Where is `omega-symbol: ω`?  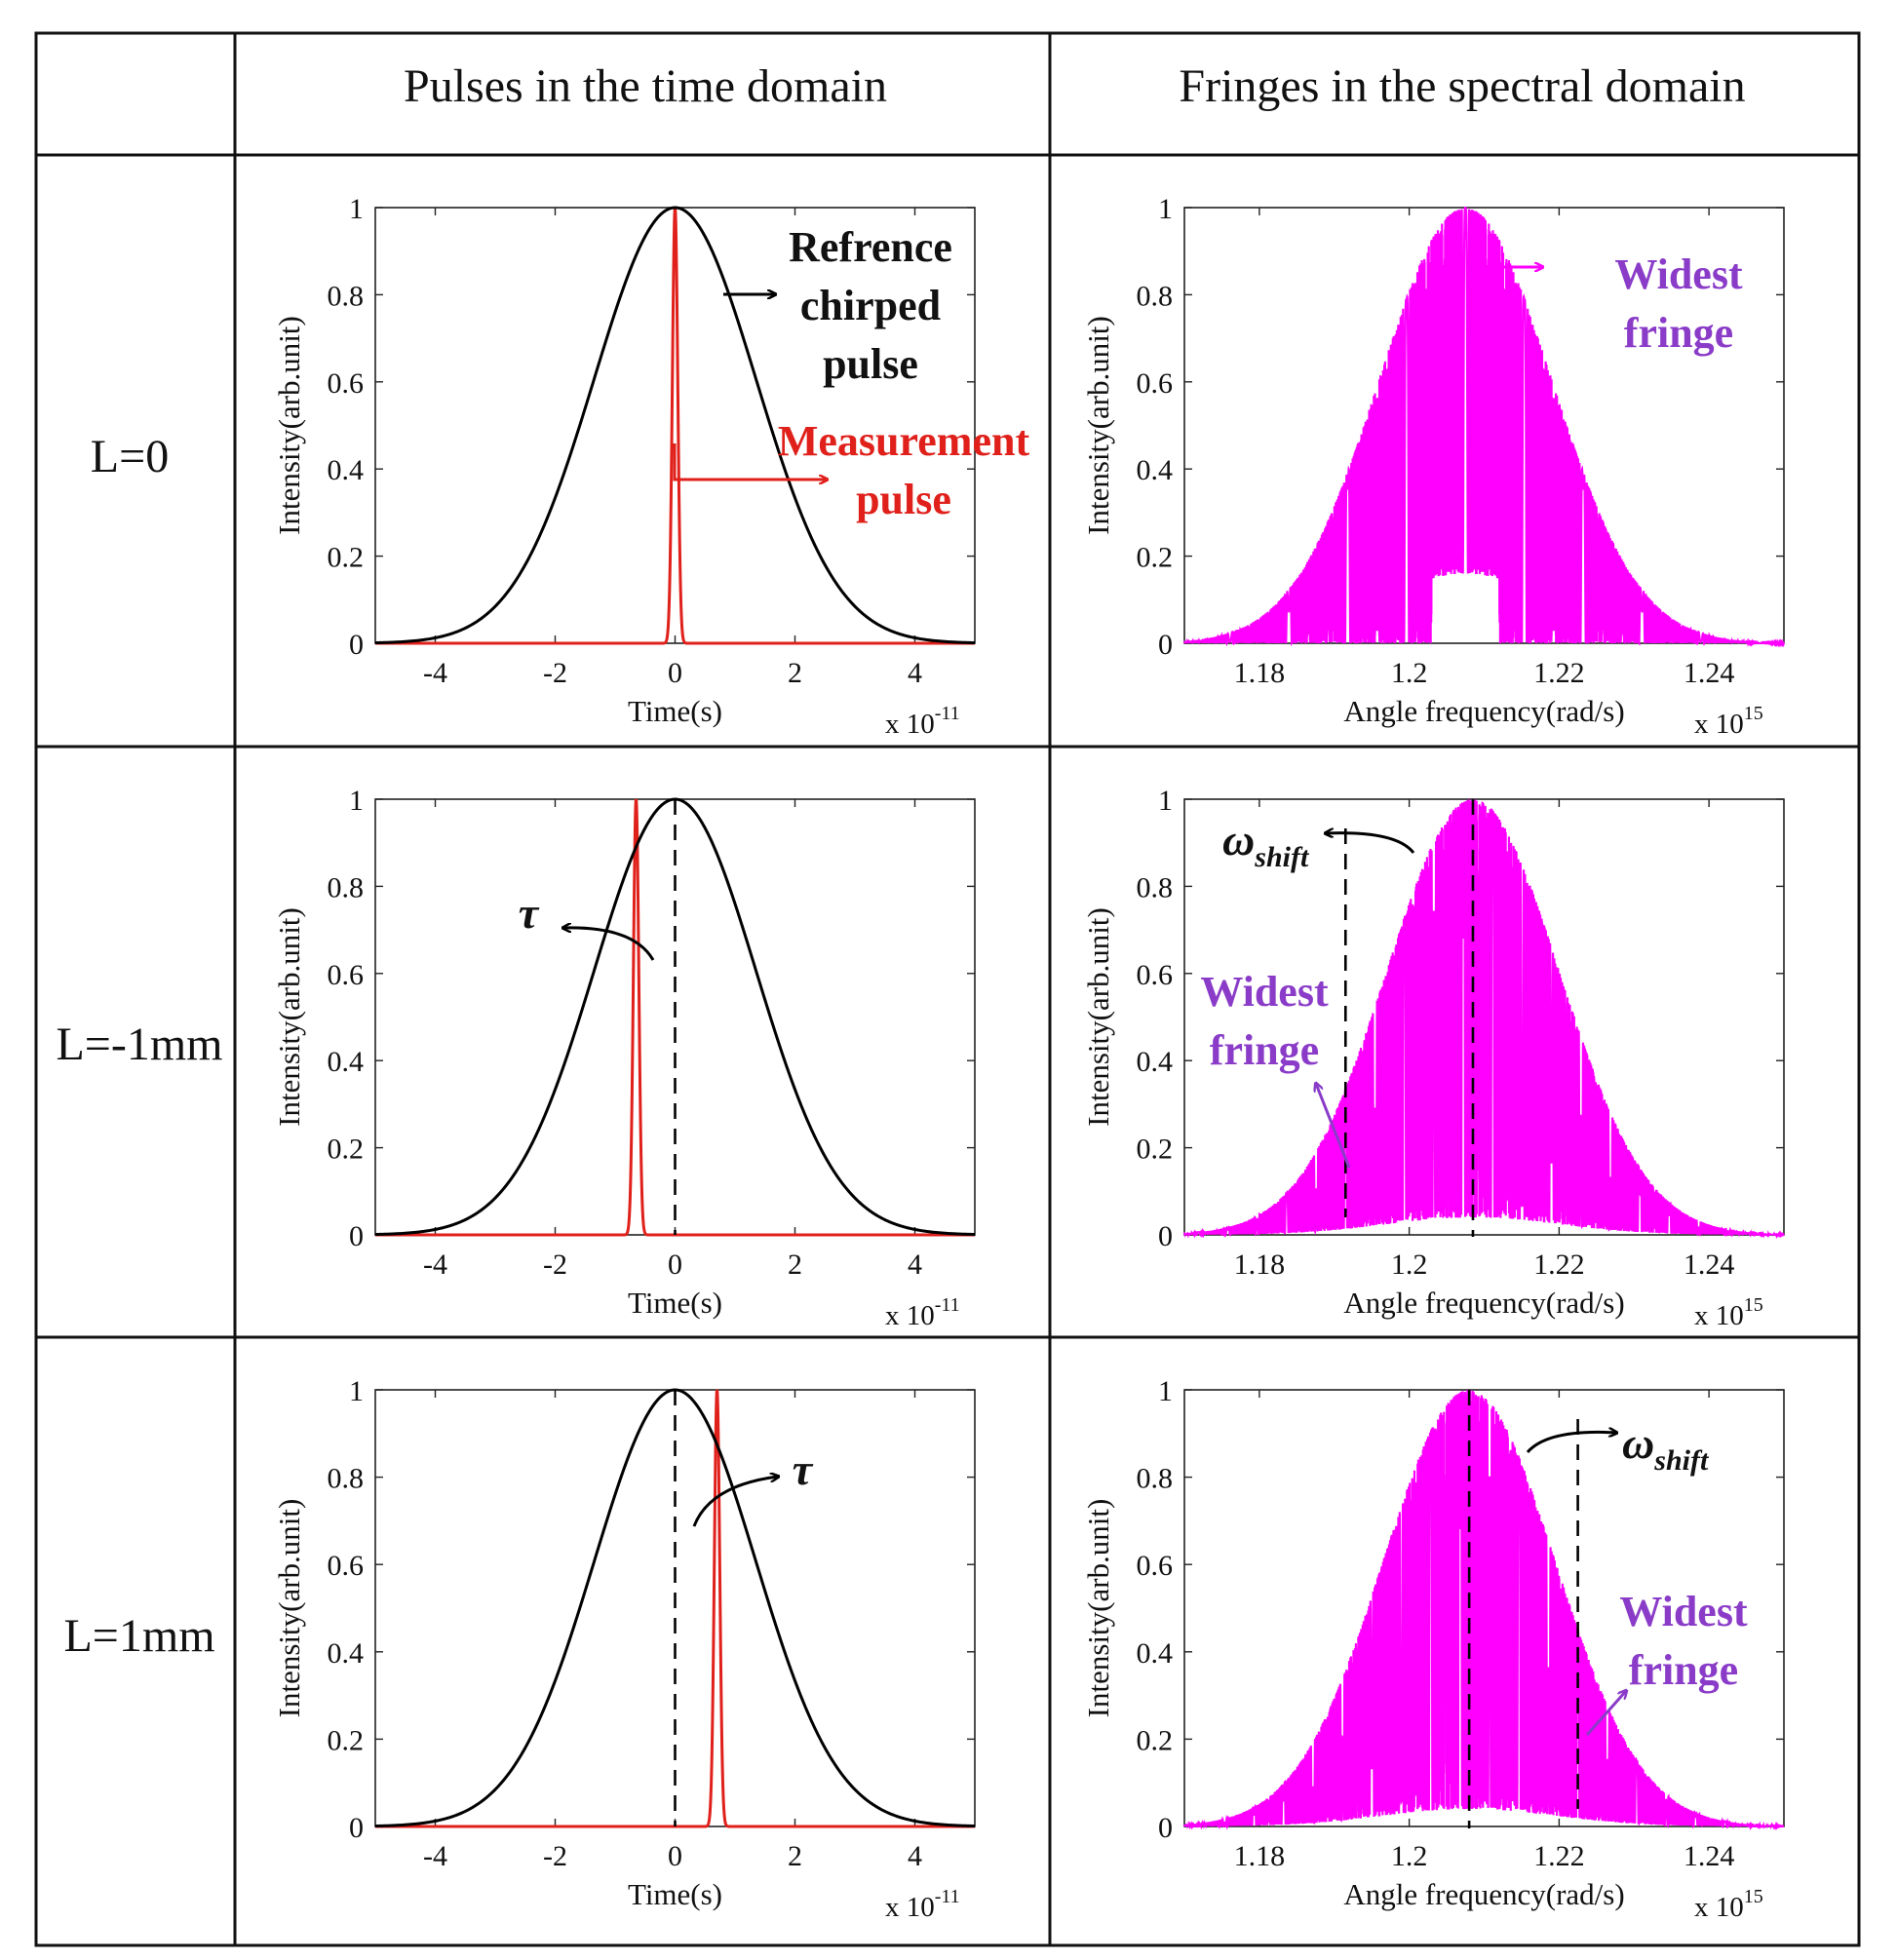 omega-symbol: ω is located at coordinates (1239, 840).